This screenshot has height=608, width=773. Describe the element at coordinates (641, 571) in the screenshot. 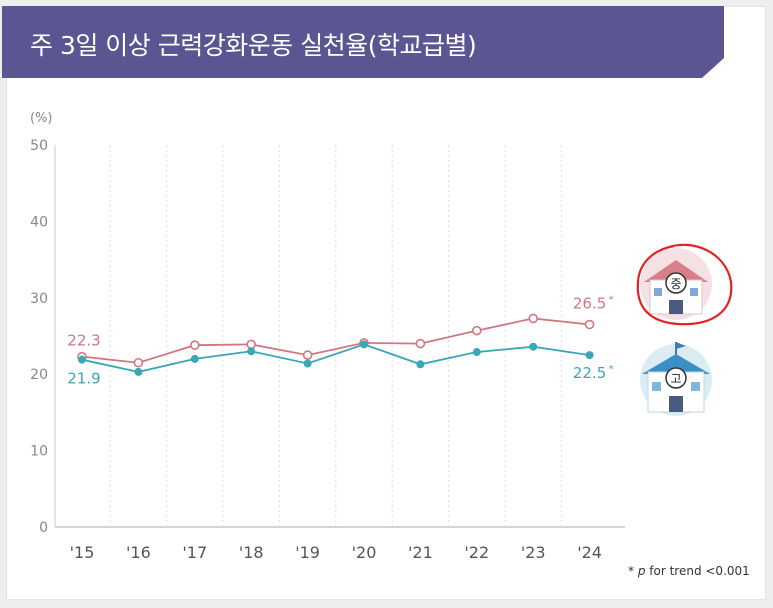

I see `footnote-p: p` at that location.